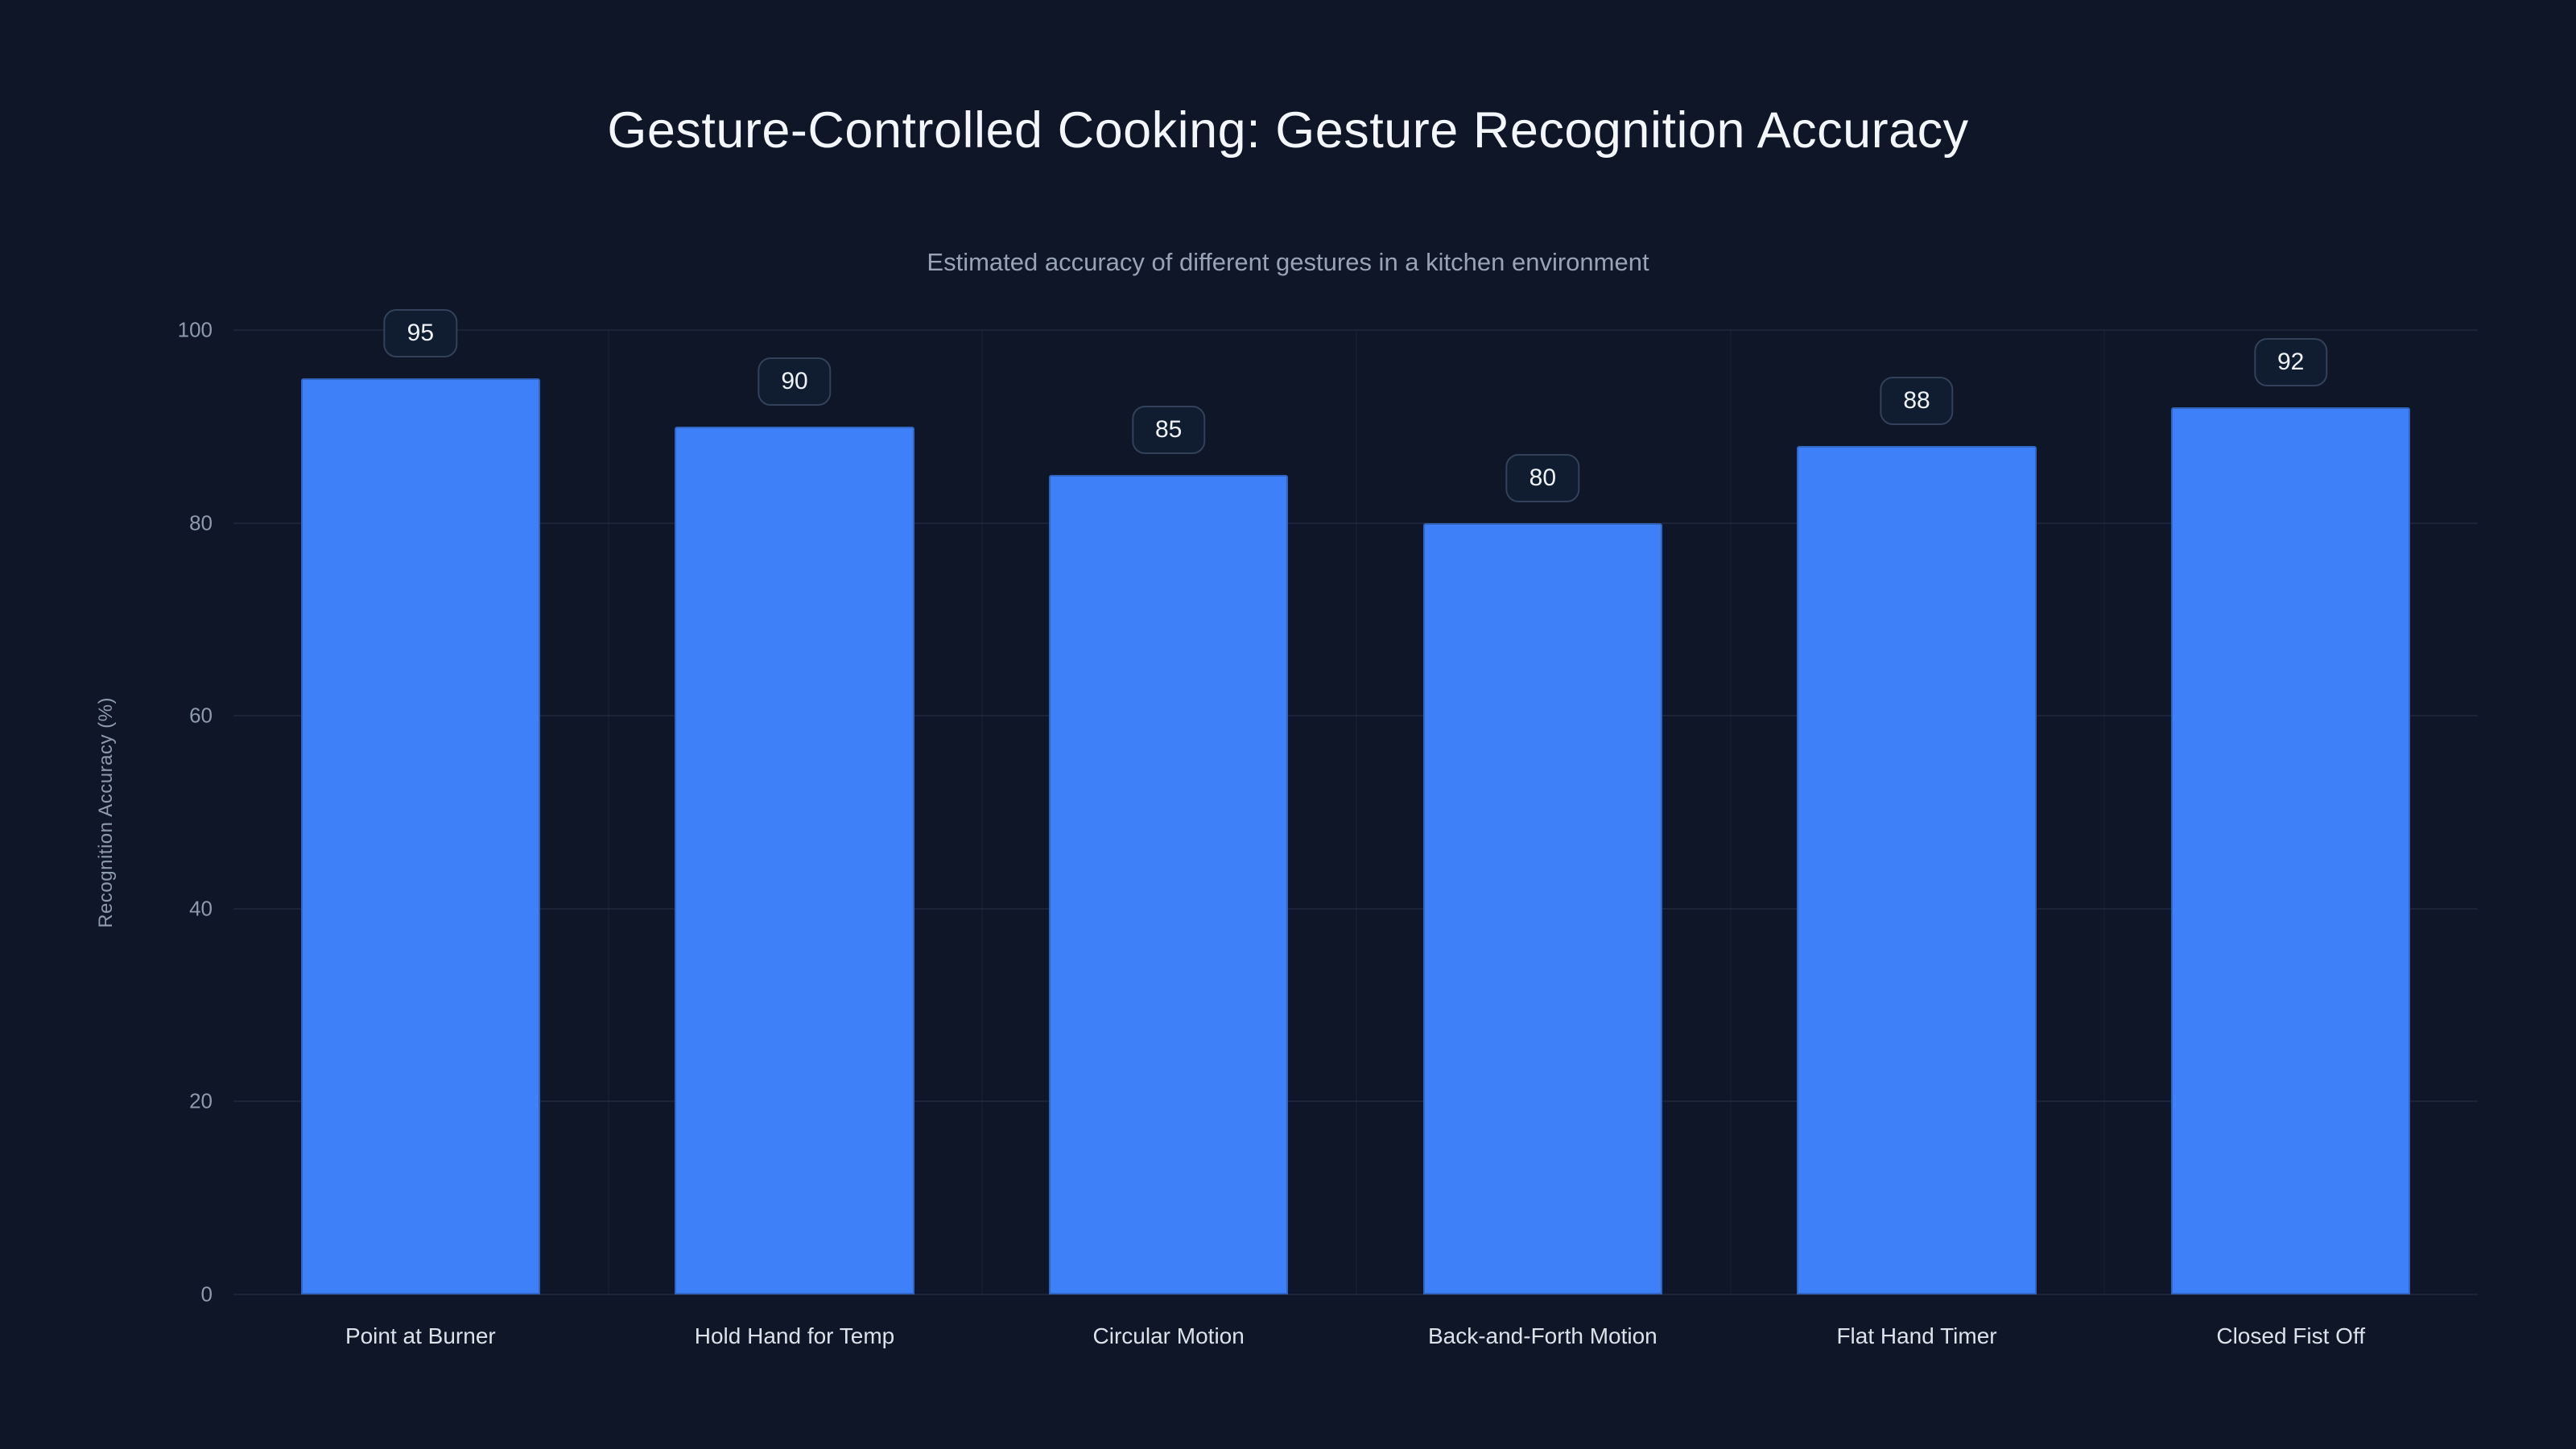  I want to click on bar-slot: 88 Flat Hand Timer, so click(1917, 839).